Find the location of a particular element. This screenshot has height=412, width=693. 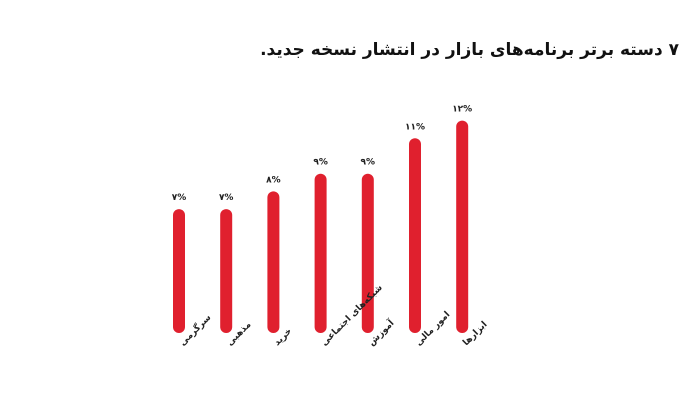

value-label-3: ۹% is located at coordinates (320, 163).